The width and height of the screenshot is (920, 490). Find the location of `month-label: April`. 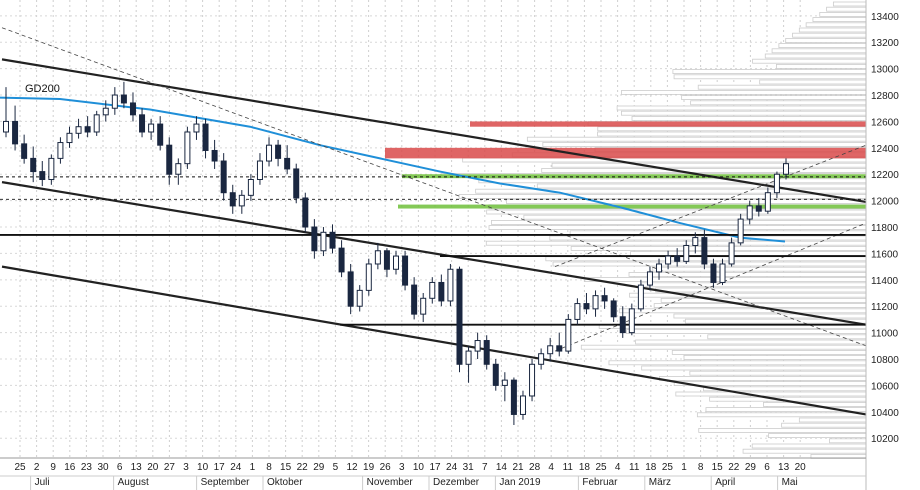

month-label: April is located at coordinates (725, 482).